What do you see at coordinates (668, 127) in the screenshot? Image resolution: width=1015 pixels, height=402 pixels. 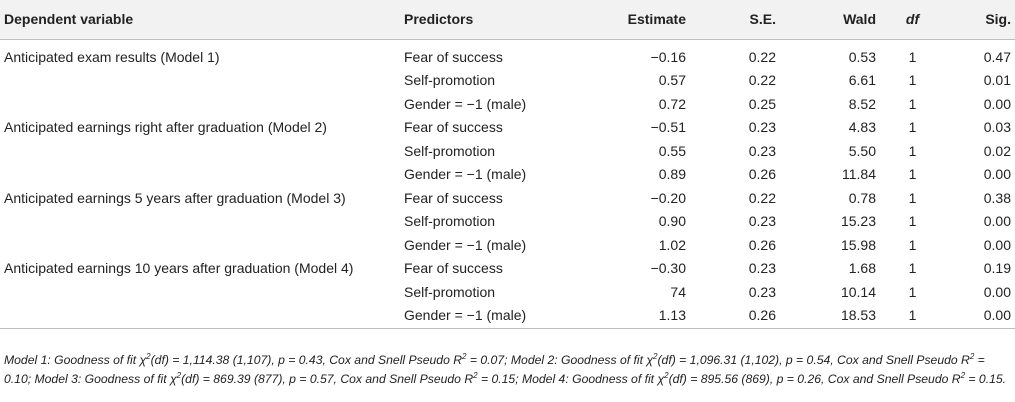 I see `cell-estimate: −0.51` at bounding box center [668, 127].